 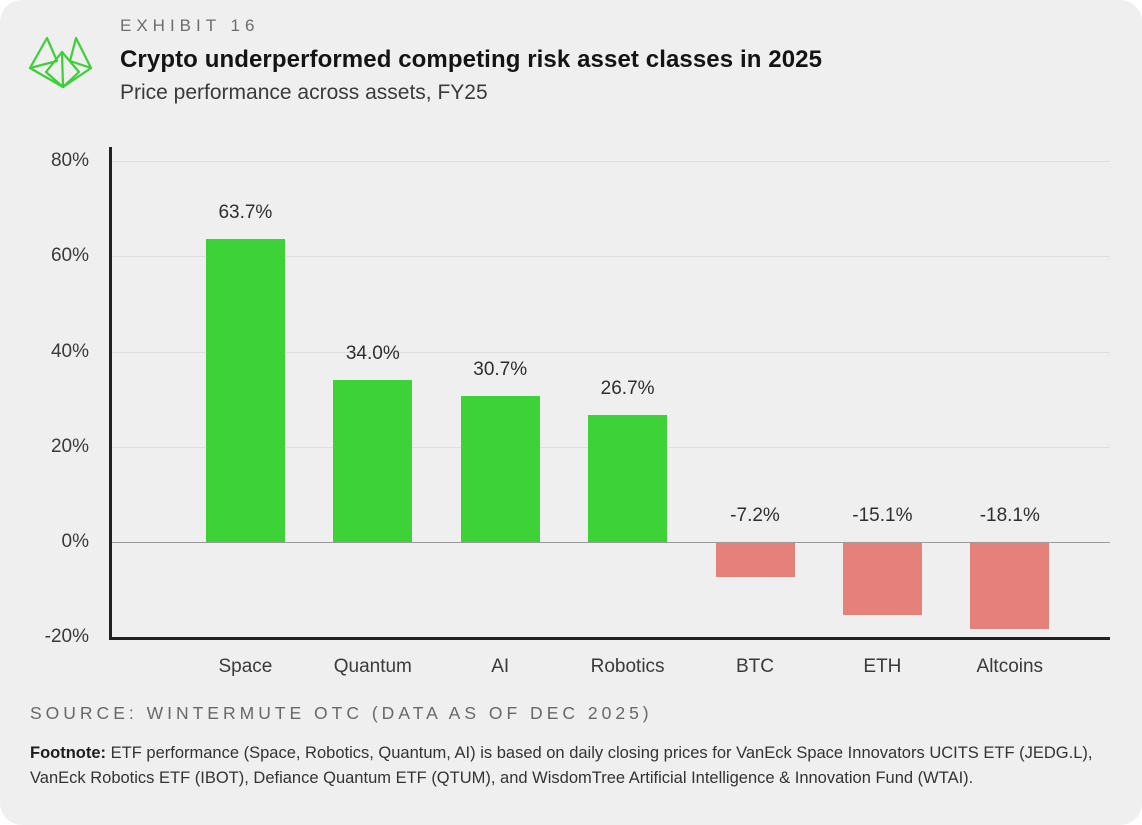 I want to click on bar-quantum, so click(x=373, y=461).